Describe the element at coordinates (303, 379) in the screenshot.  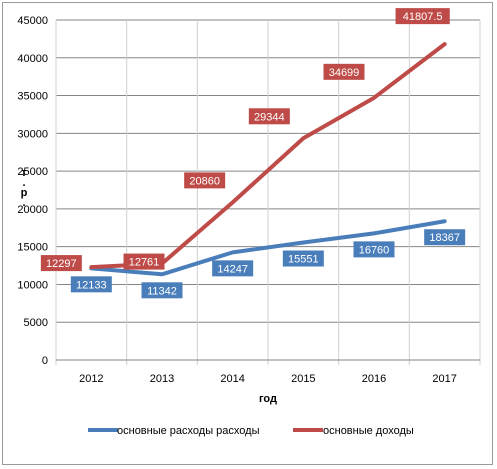
I see `x-tick-label: 2015` at that location.